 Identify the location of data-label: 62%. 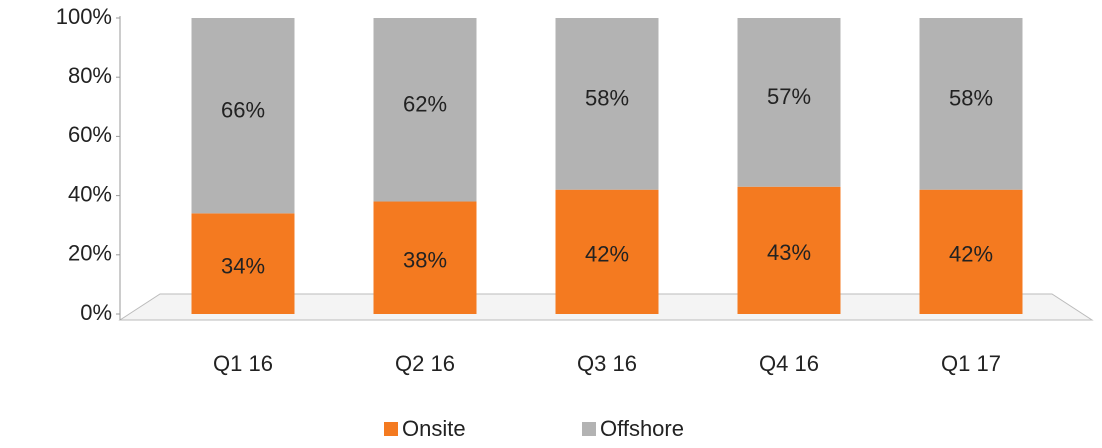
(425, 104).